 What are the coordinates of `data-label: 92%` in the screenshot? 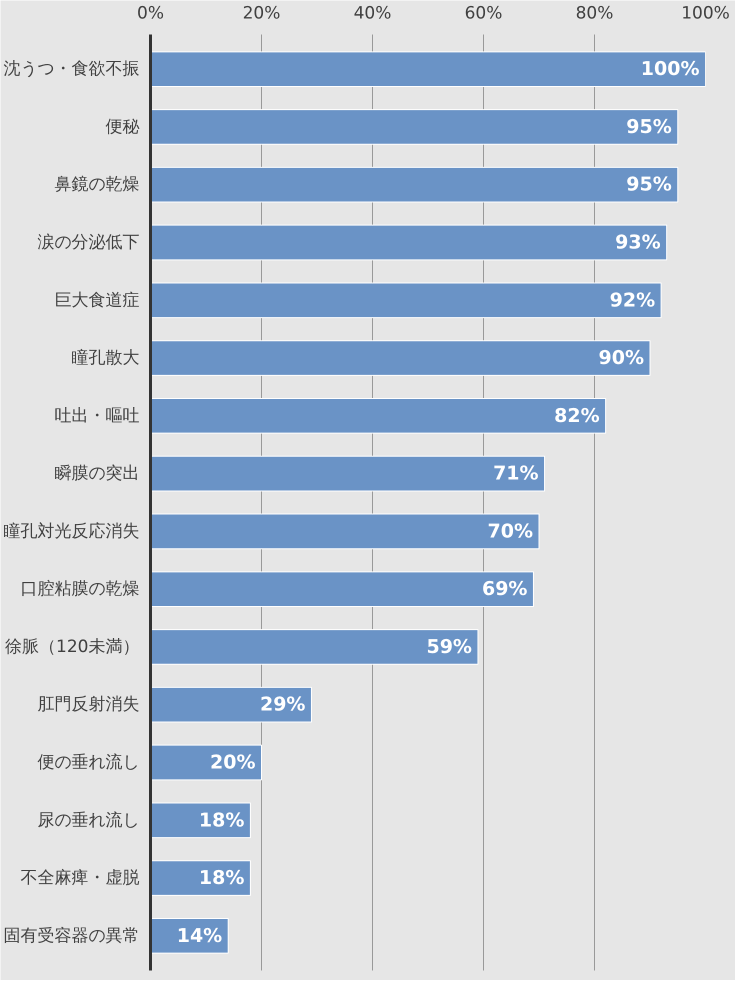 It's located at (633, 300).